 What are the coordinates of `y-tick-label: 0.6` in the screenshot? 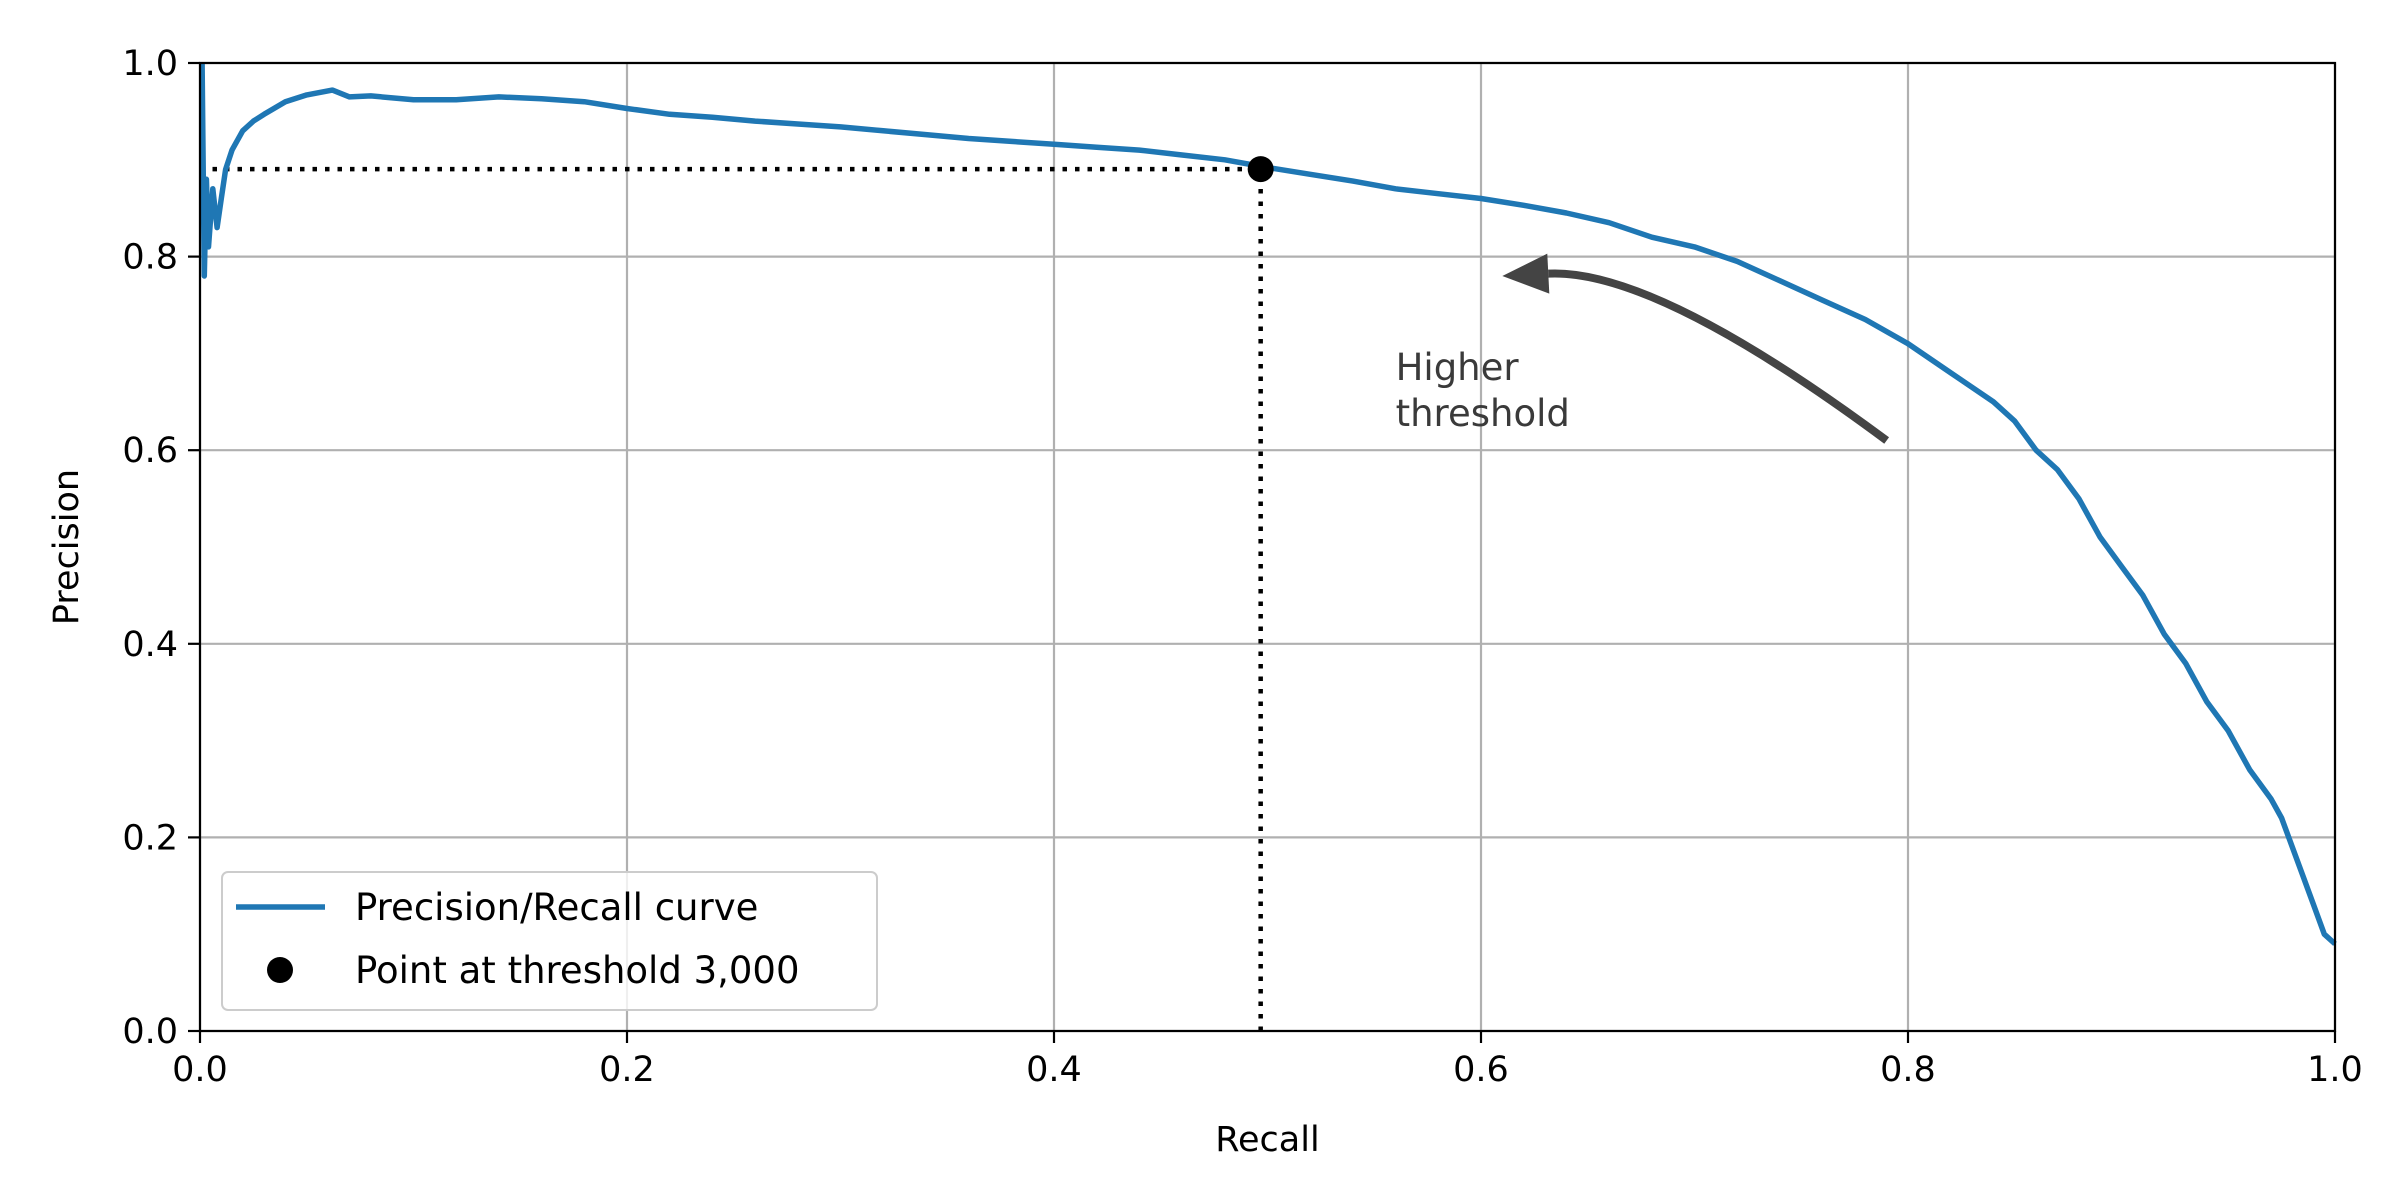 It's located at (150, 451).